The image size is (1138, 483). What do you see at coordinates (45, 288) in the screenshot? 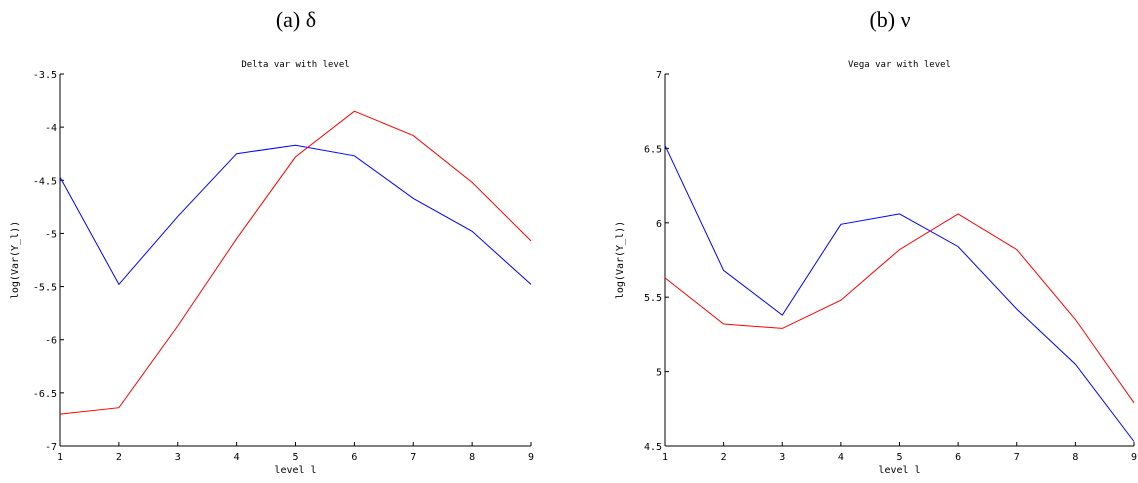
I see `y-tick-label: -5.5` at bounding box center [45, 288].